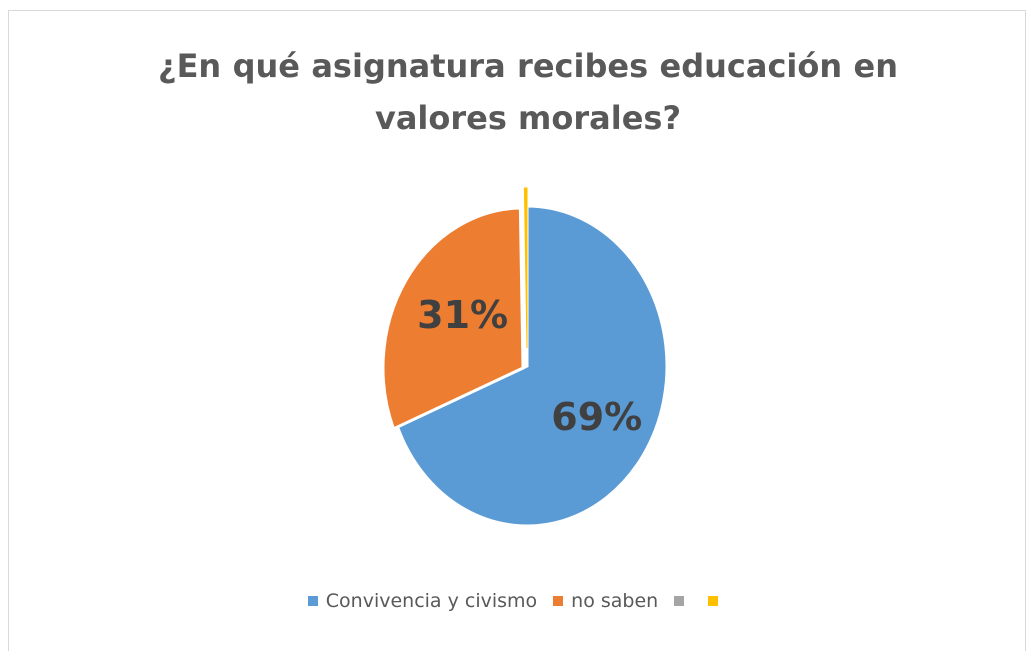 The image size is (1034, 651). I want to click on legend-item-convivencia: Convivencia y civismo, so click(422, 601).